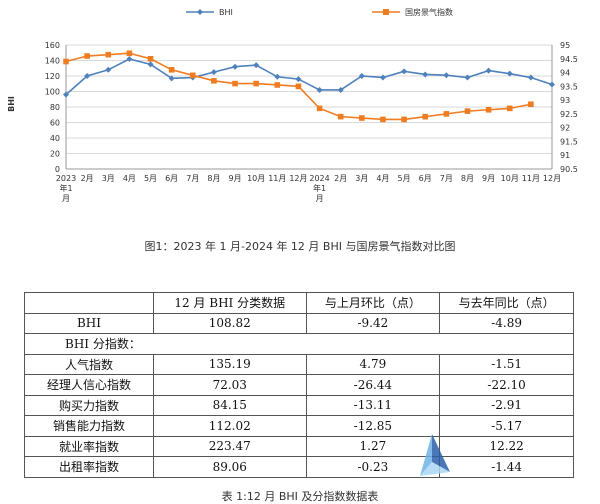 The height and width of the screenshot is (504, 600). I want to click on row-mom: -0.23, so click(373, 467).